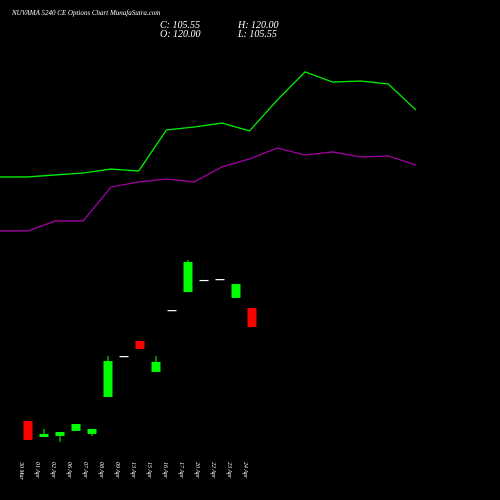 The width and height of the screenshot is (500, 500). I want to click on x-tick-label: 13 Apr, so click(133, 470).